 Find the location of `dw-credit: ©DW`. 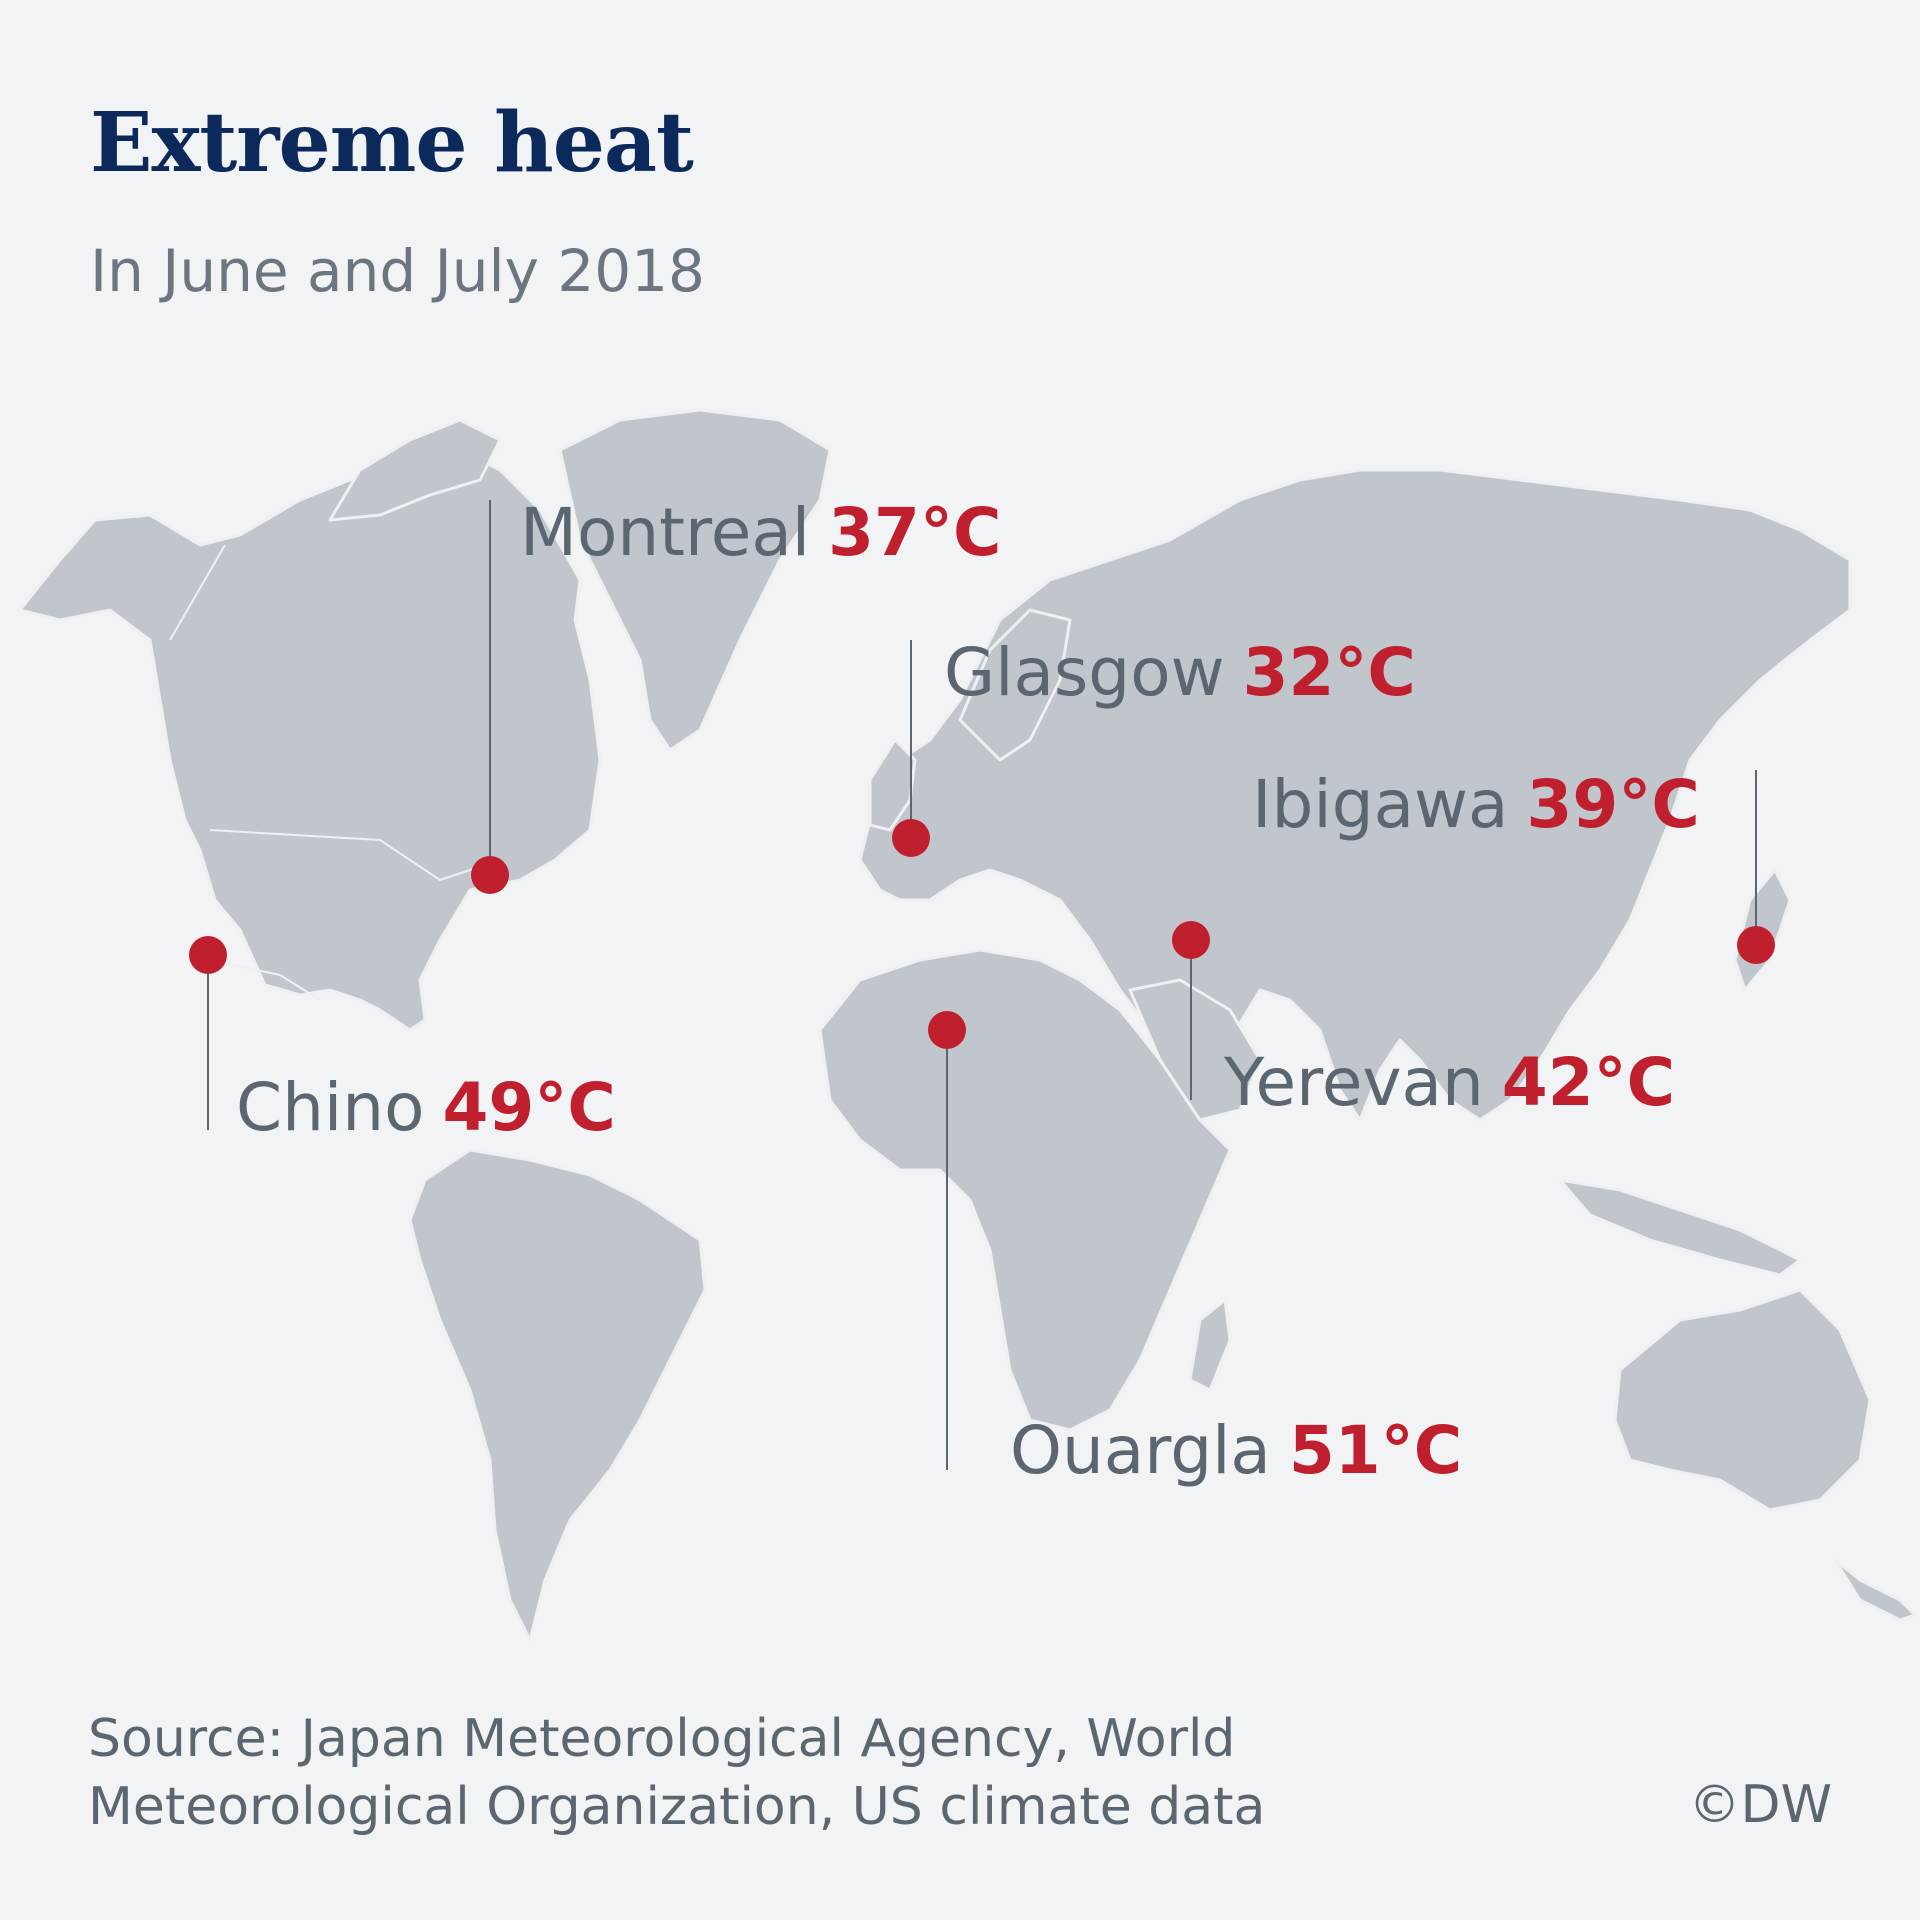

dw-credit: ©DW is located at coordinates (1760, 1805).